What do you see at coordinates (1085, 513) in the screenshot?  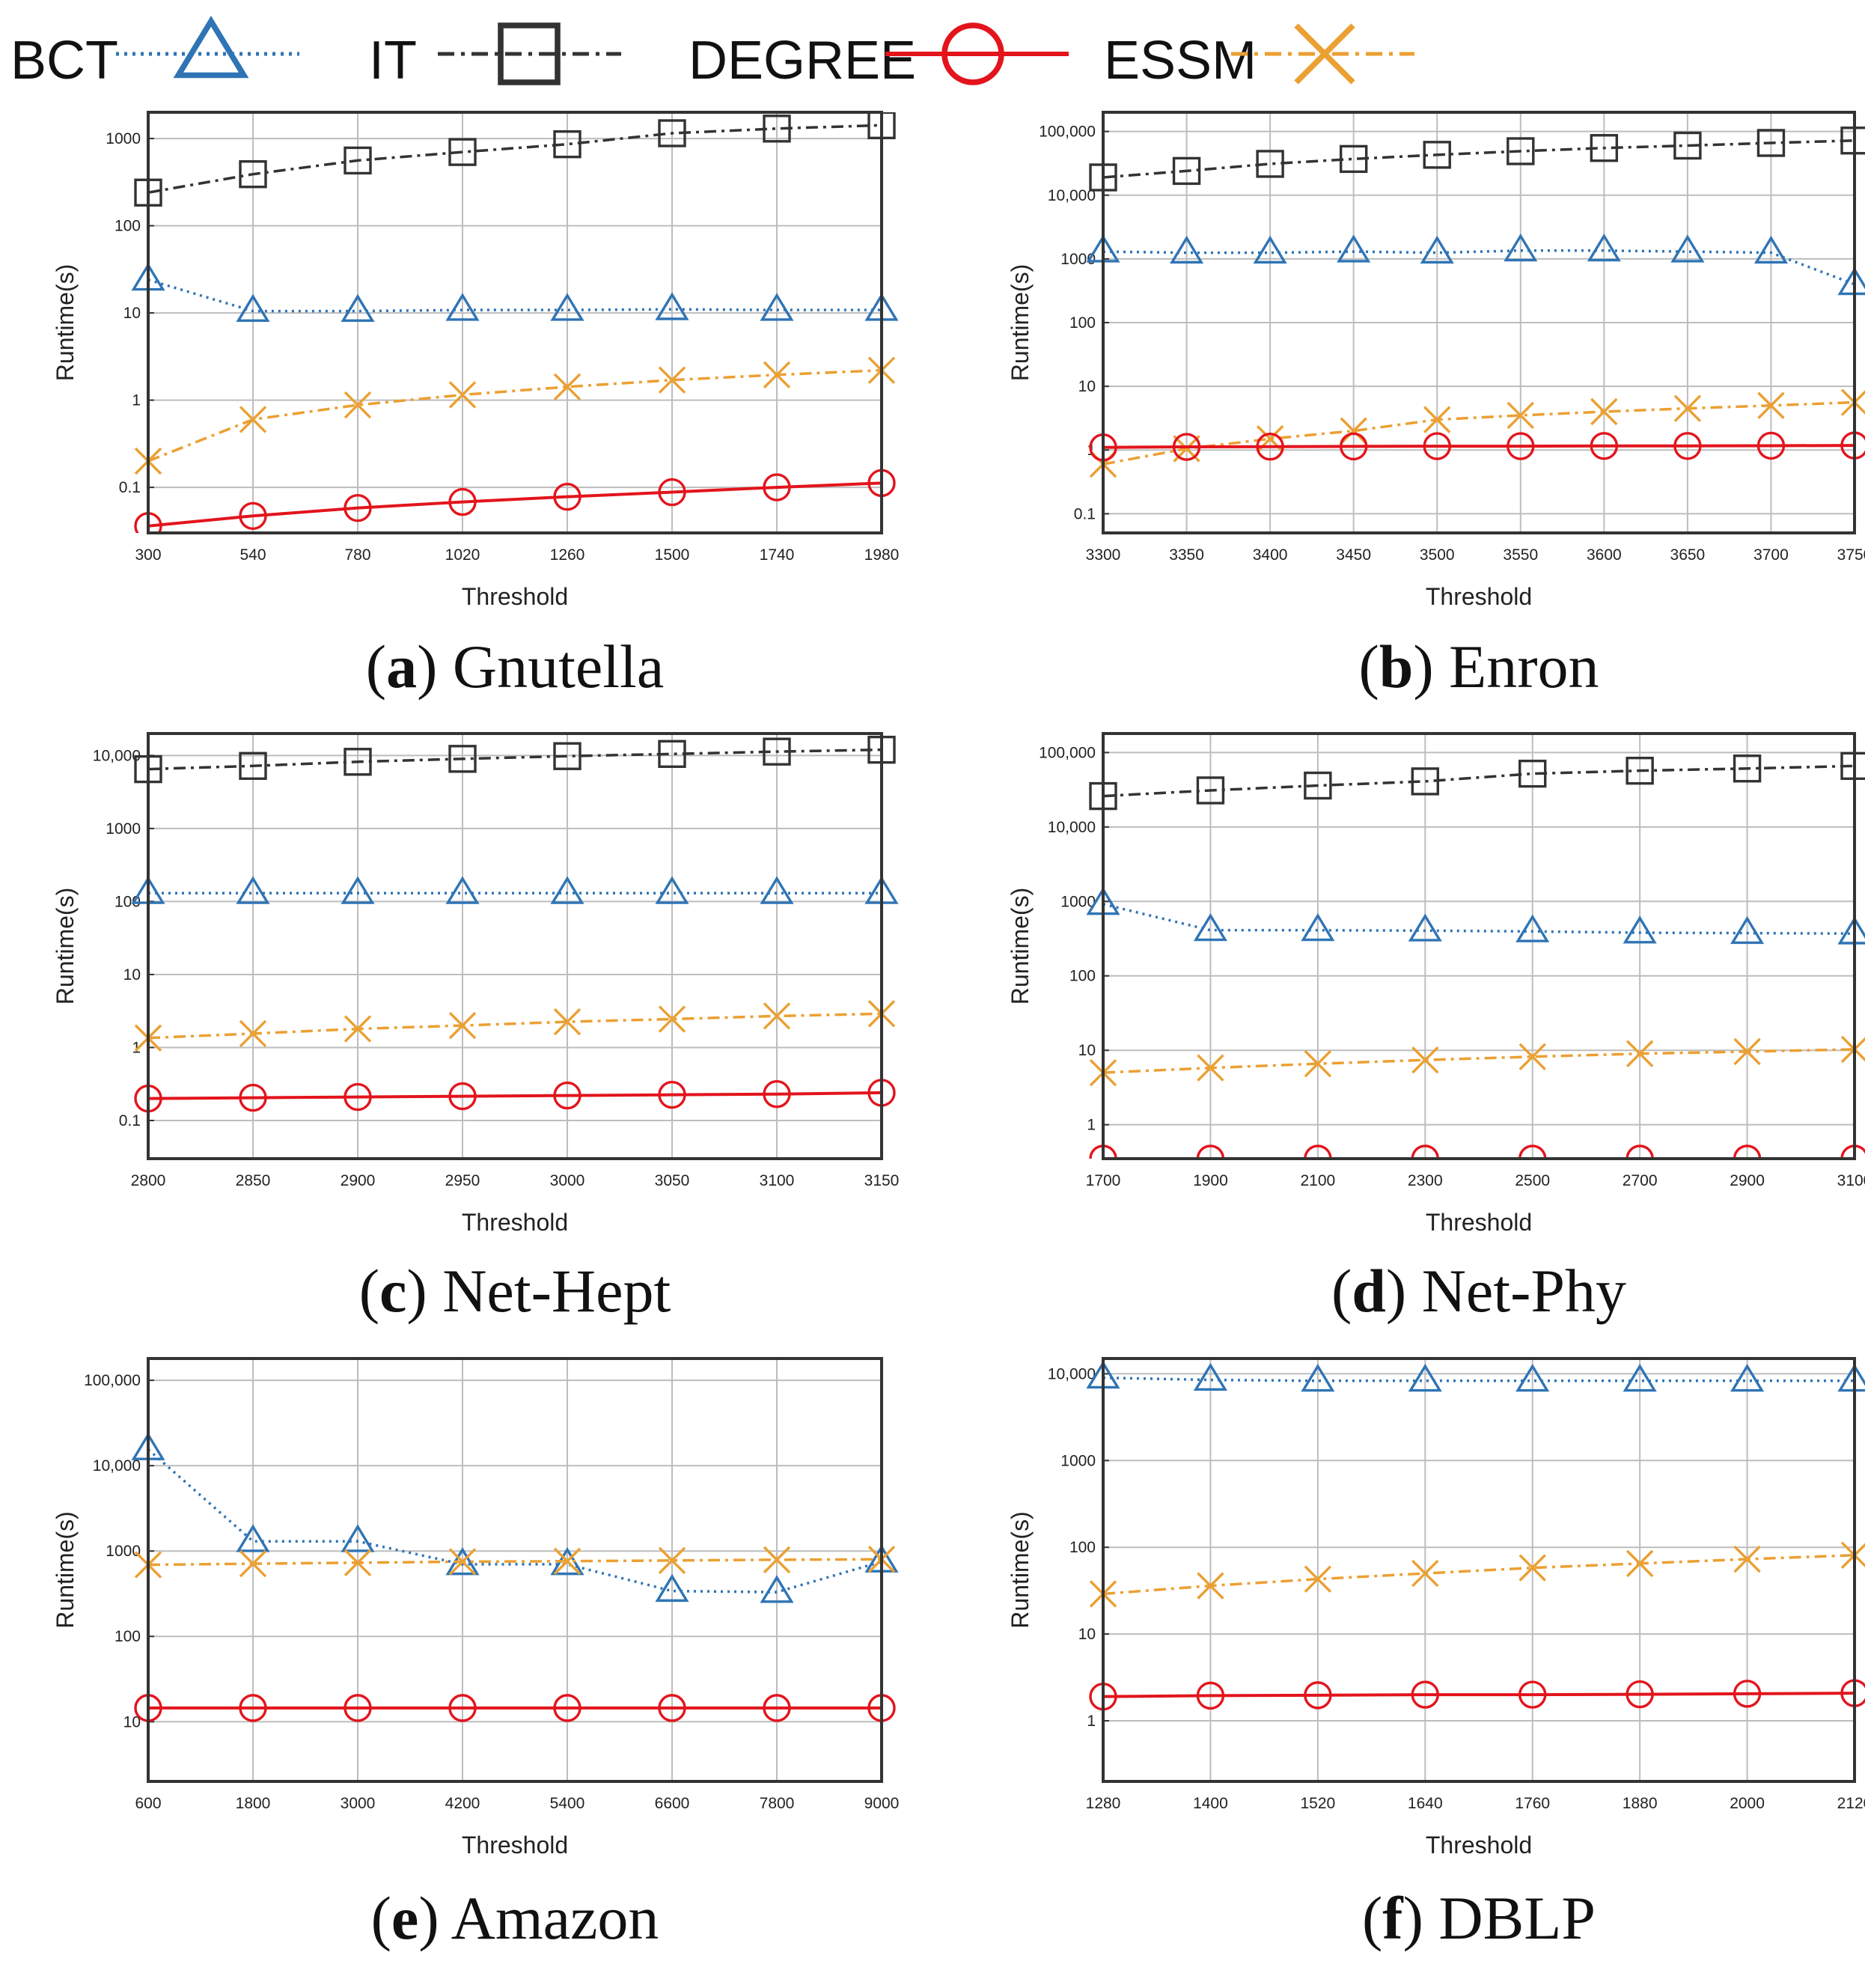 I see `y-tick-label: 0.1` at bounding box center [1085, 513].